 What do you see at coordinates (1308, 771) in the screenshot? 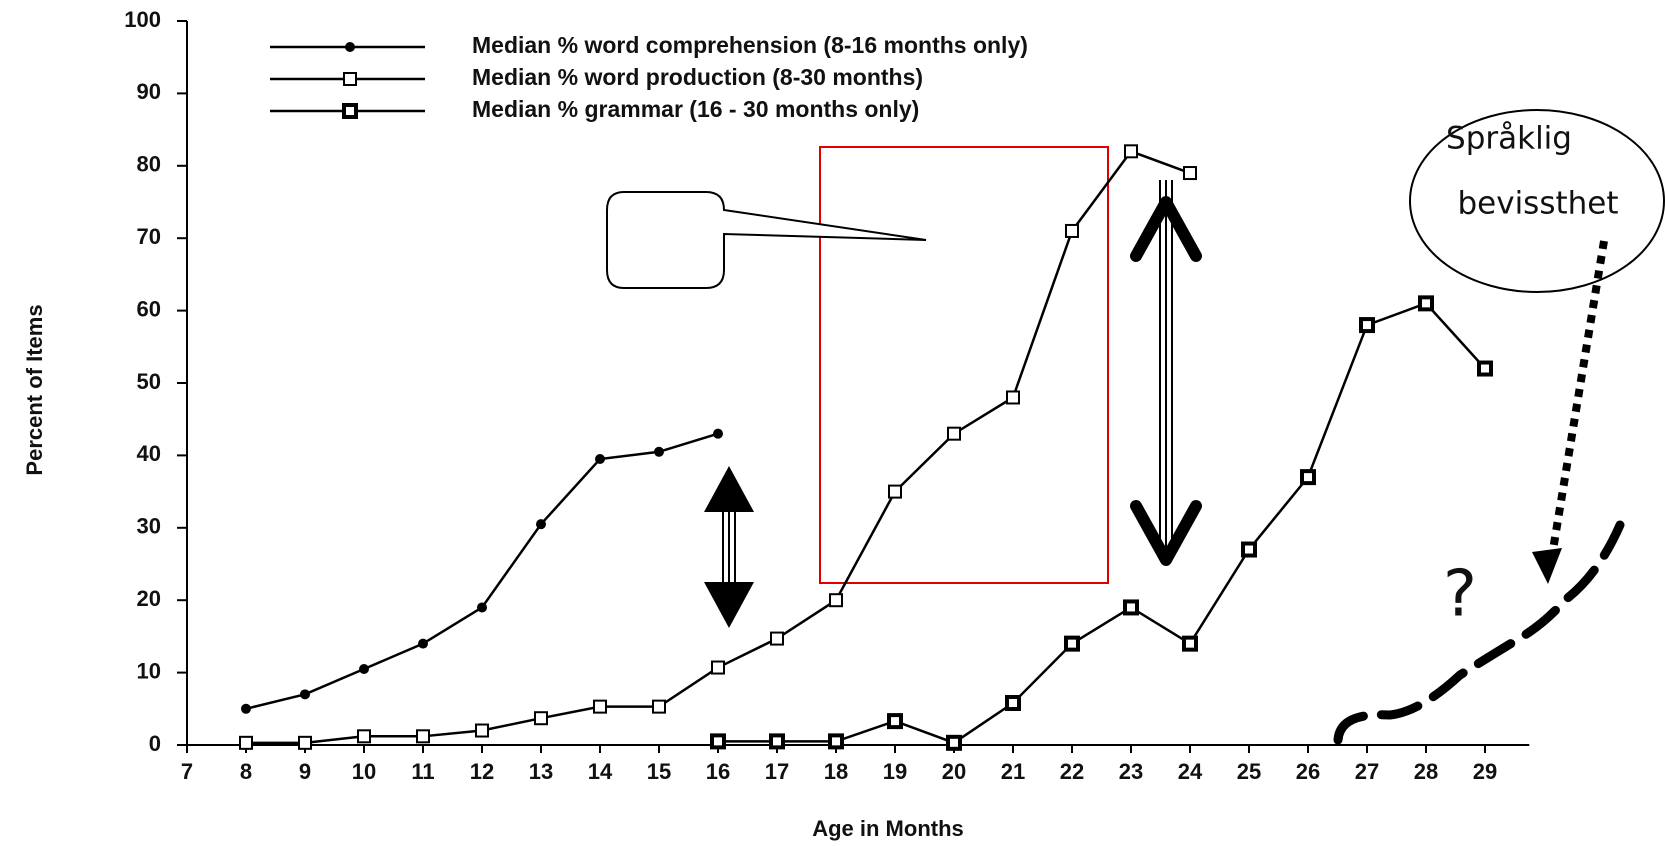
I see `x-tick-label: 26` at bounding box center [1308, 771].